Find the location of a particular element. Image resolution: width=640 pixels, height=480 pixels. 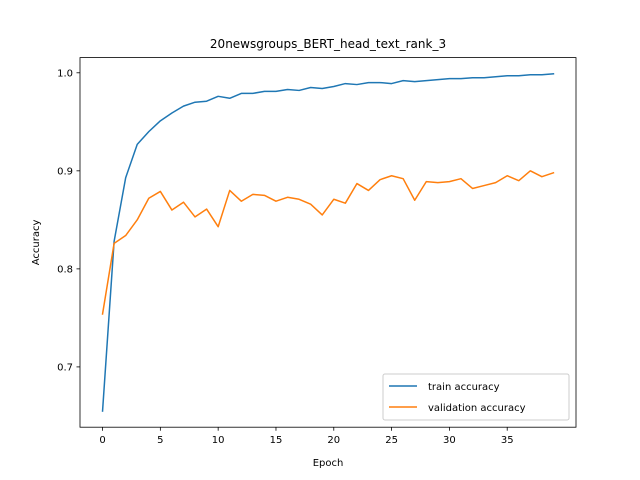

x-tick-label: 0 is located at coordinates (102, 440).